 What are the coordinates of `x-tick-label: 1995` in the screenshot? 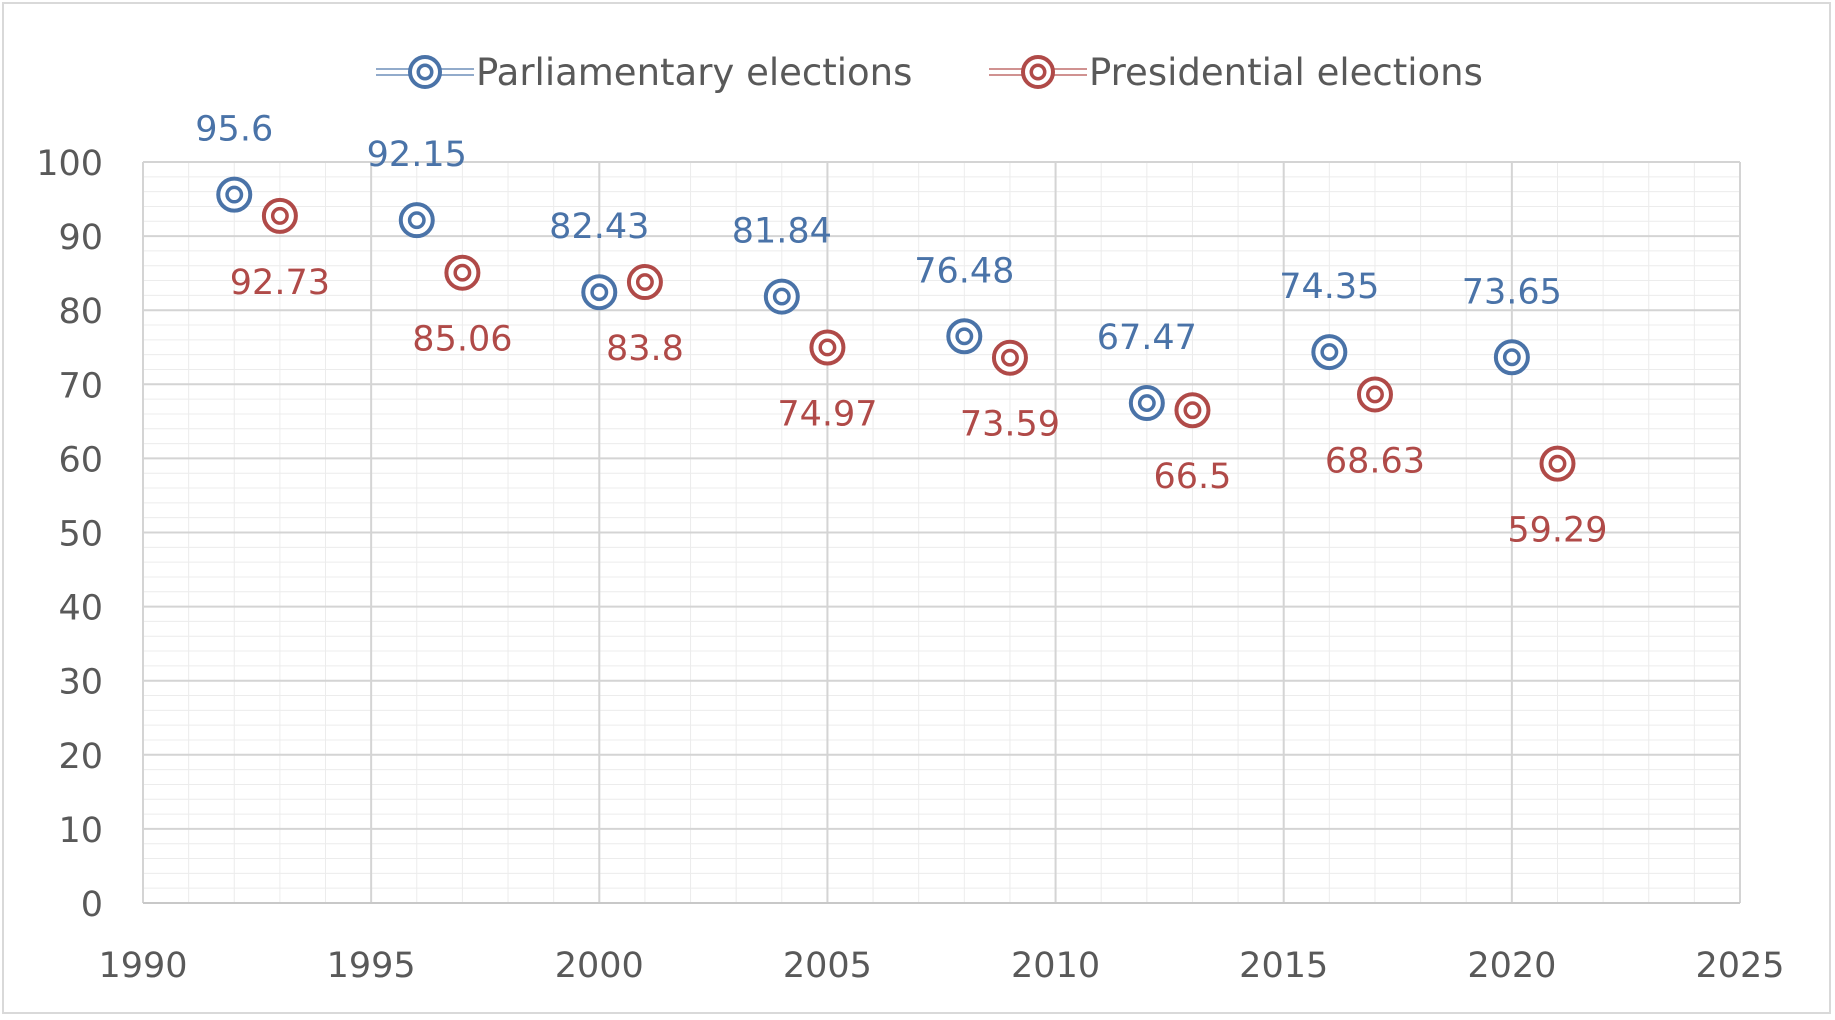 It's located at (371, 966).